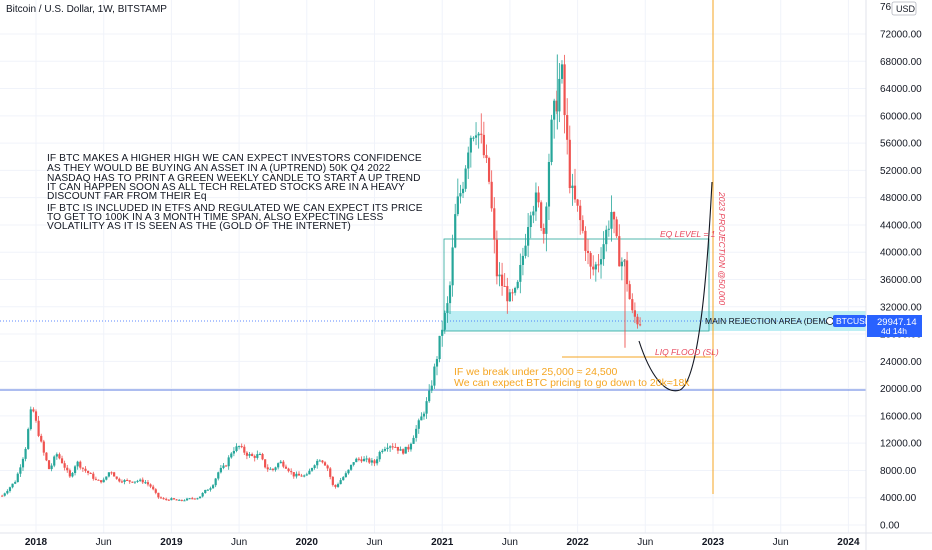 This screenshot has width=932, height=550. I want to click on eq-level-box, so click(576, 285).